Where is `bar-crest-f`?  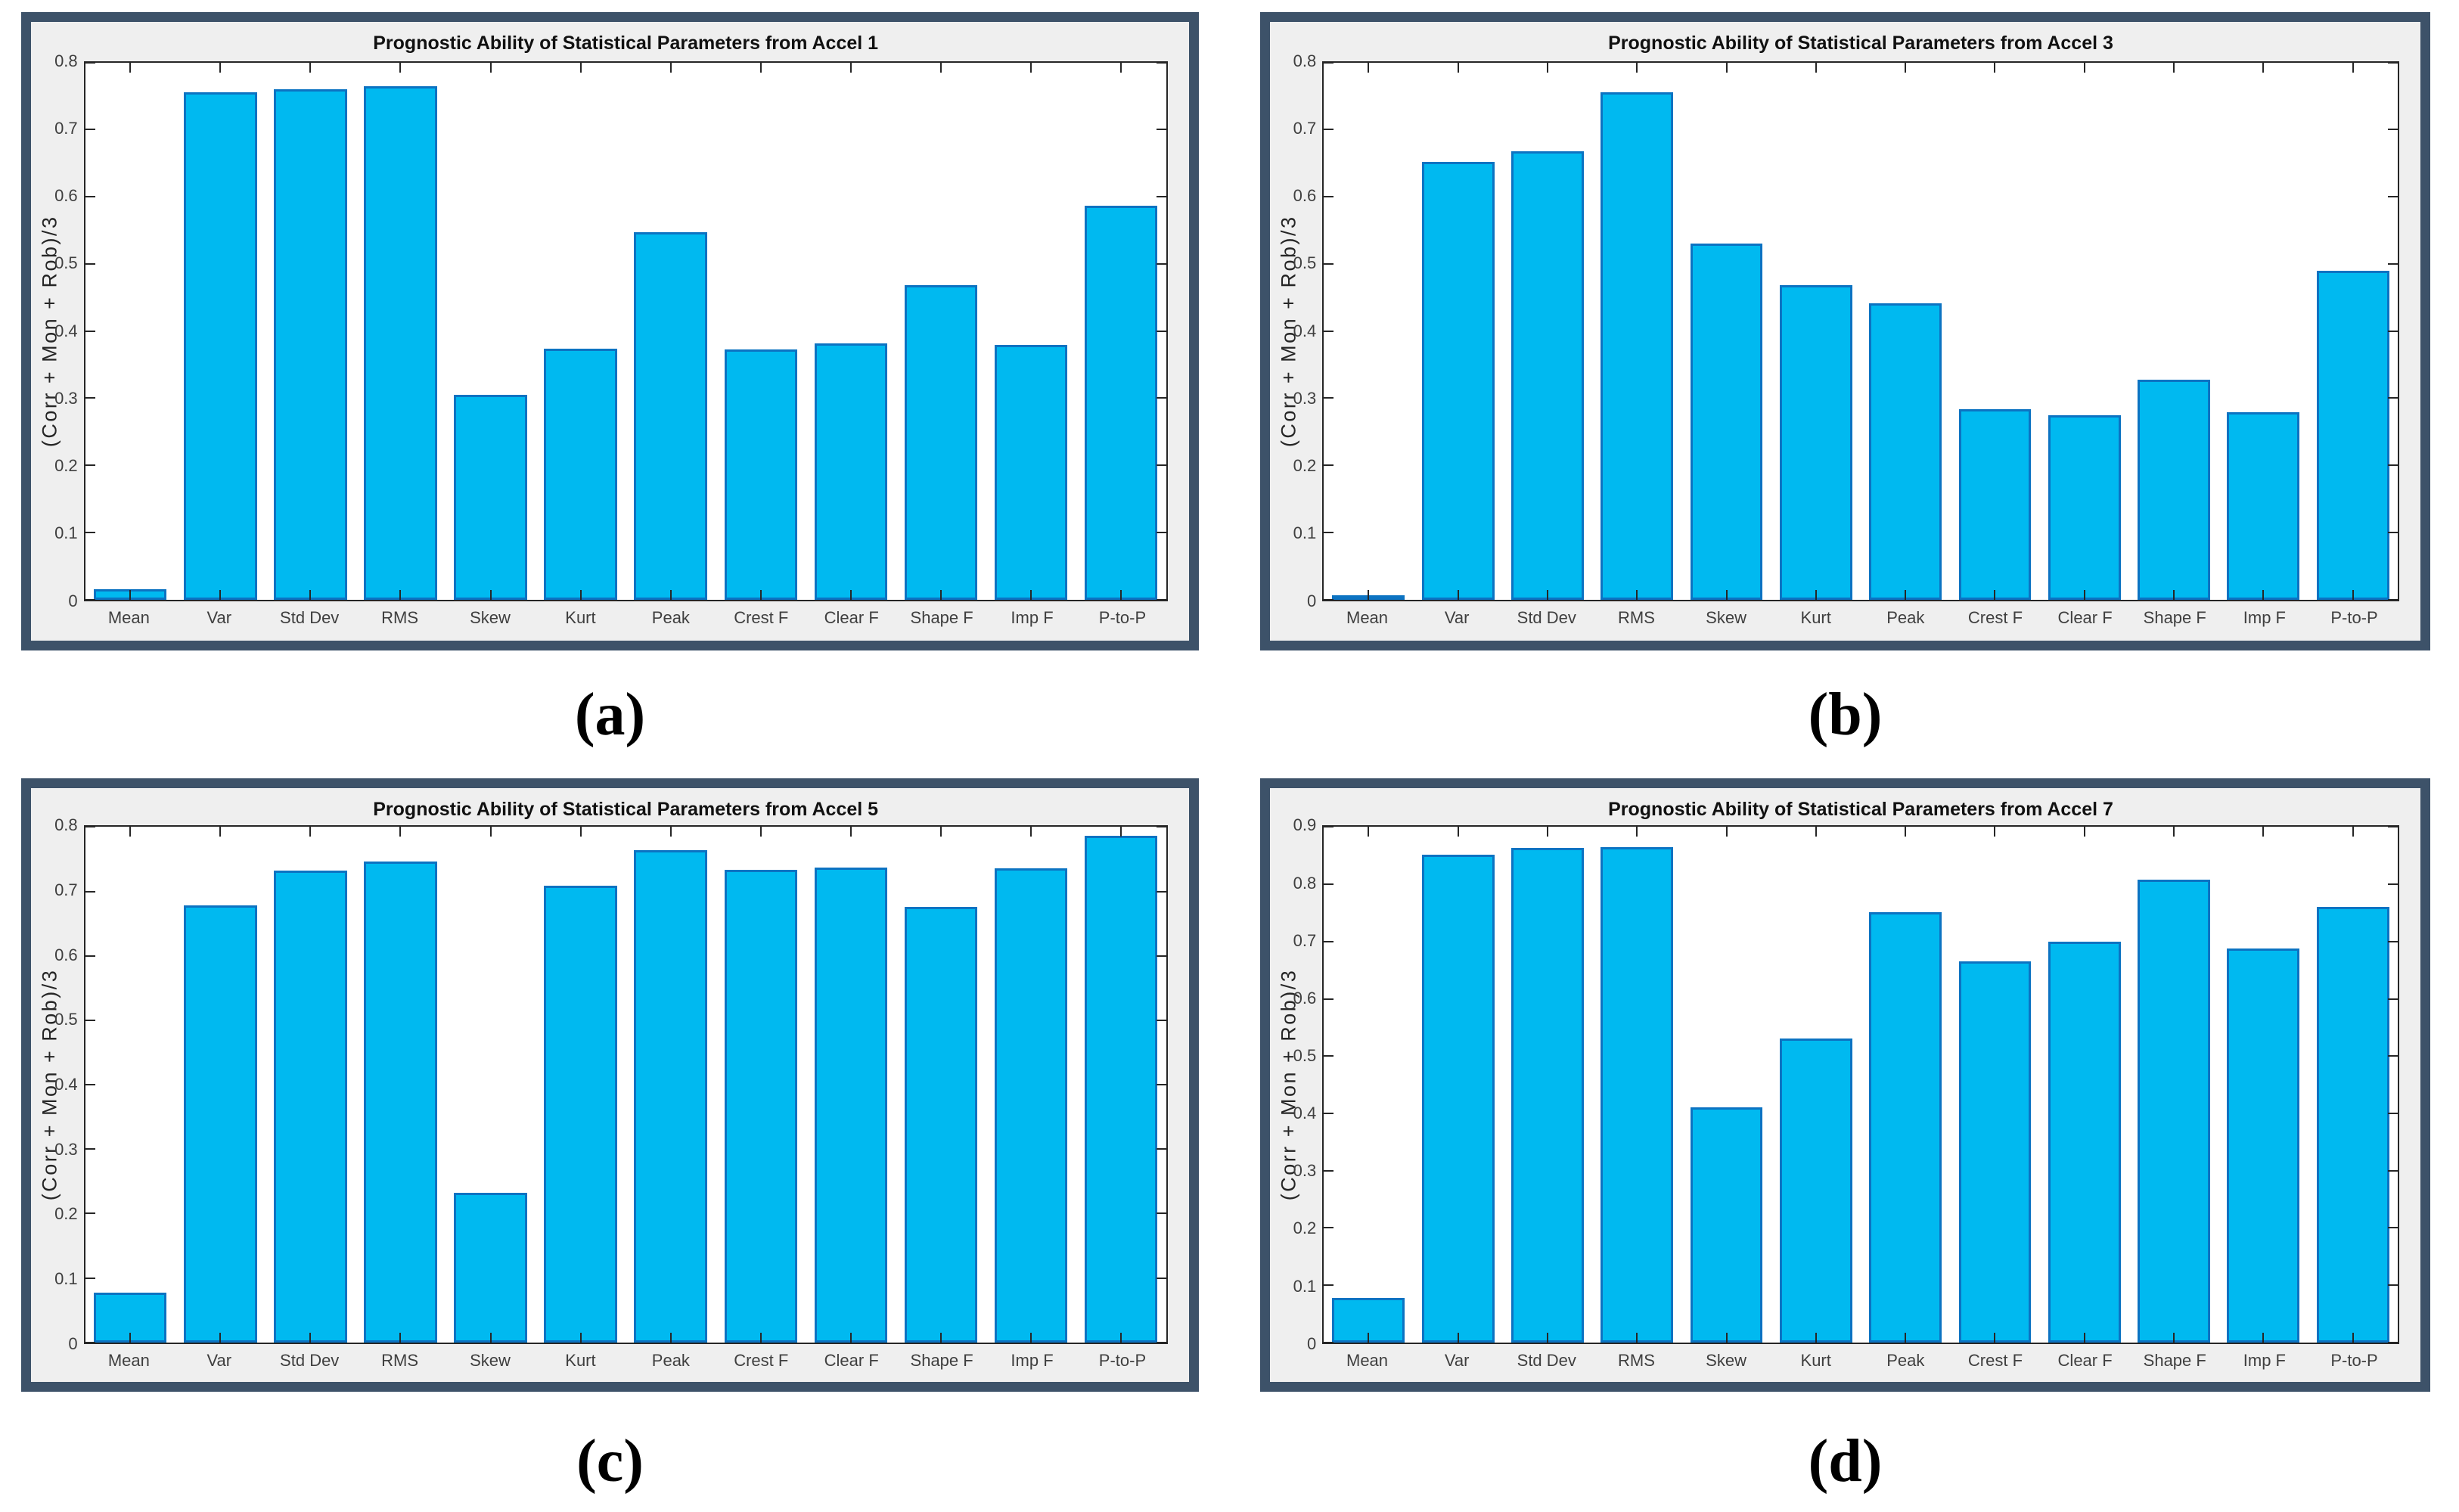
bar-crest-f is located at coordinates (760, 1106).